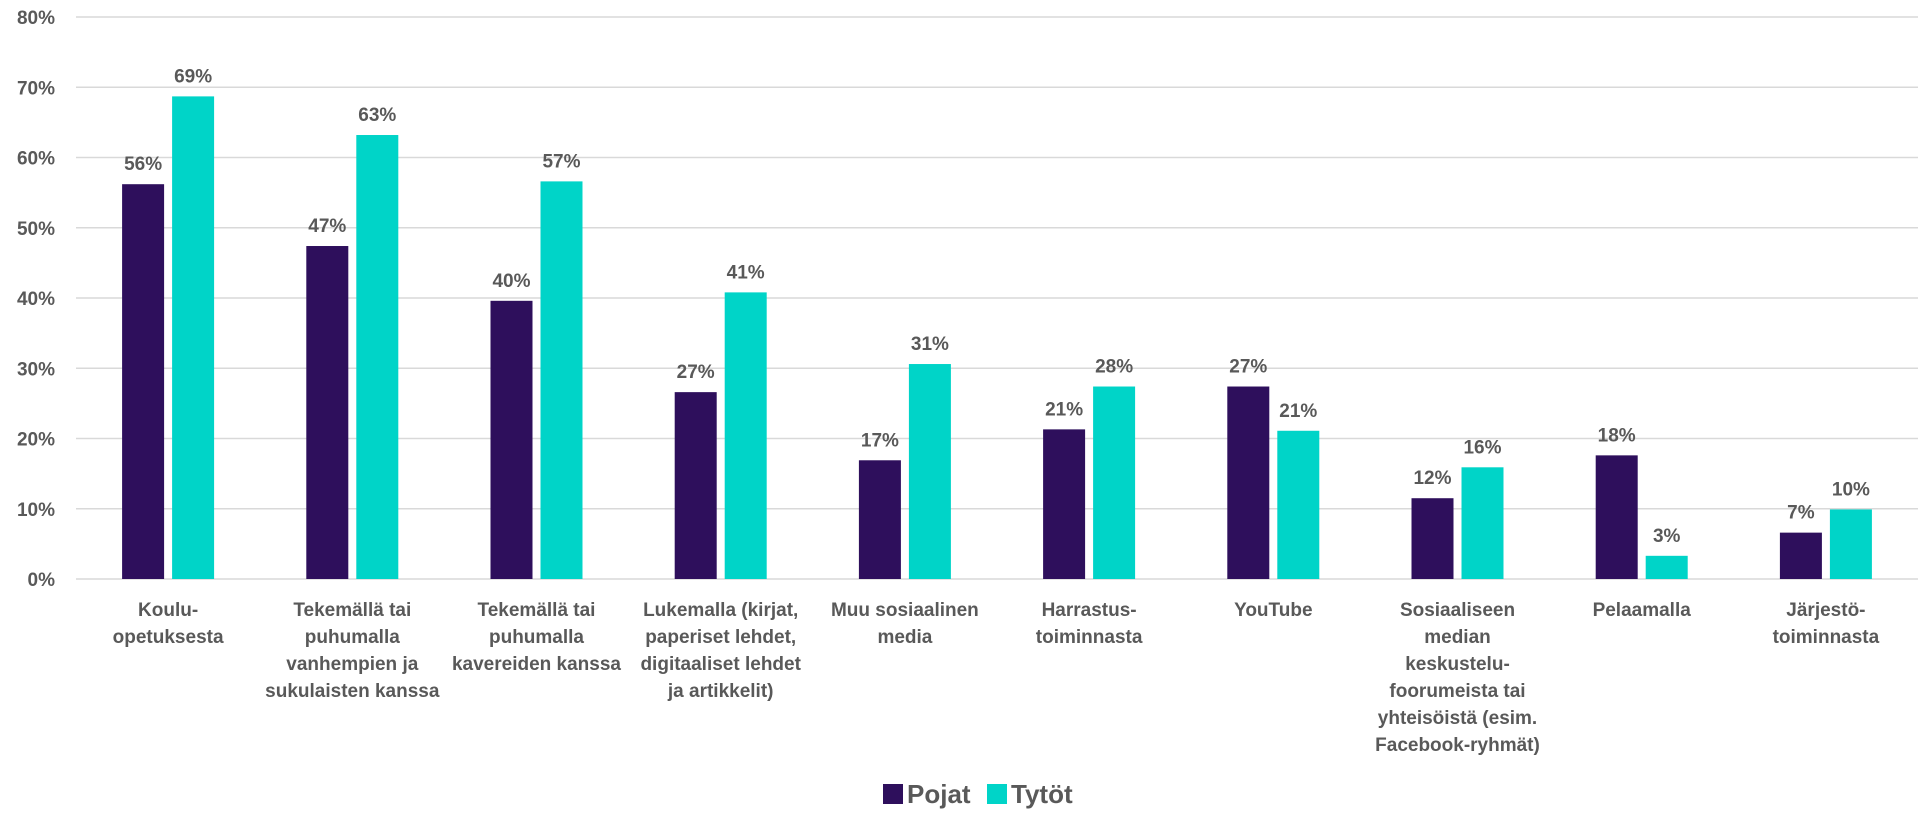  I want to click on category-label: YouTube, so click(1273, 610).